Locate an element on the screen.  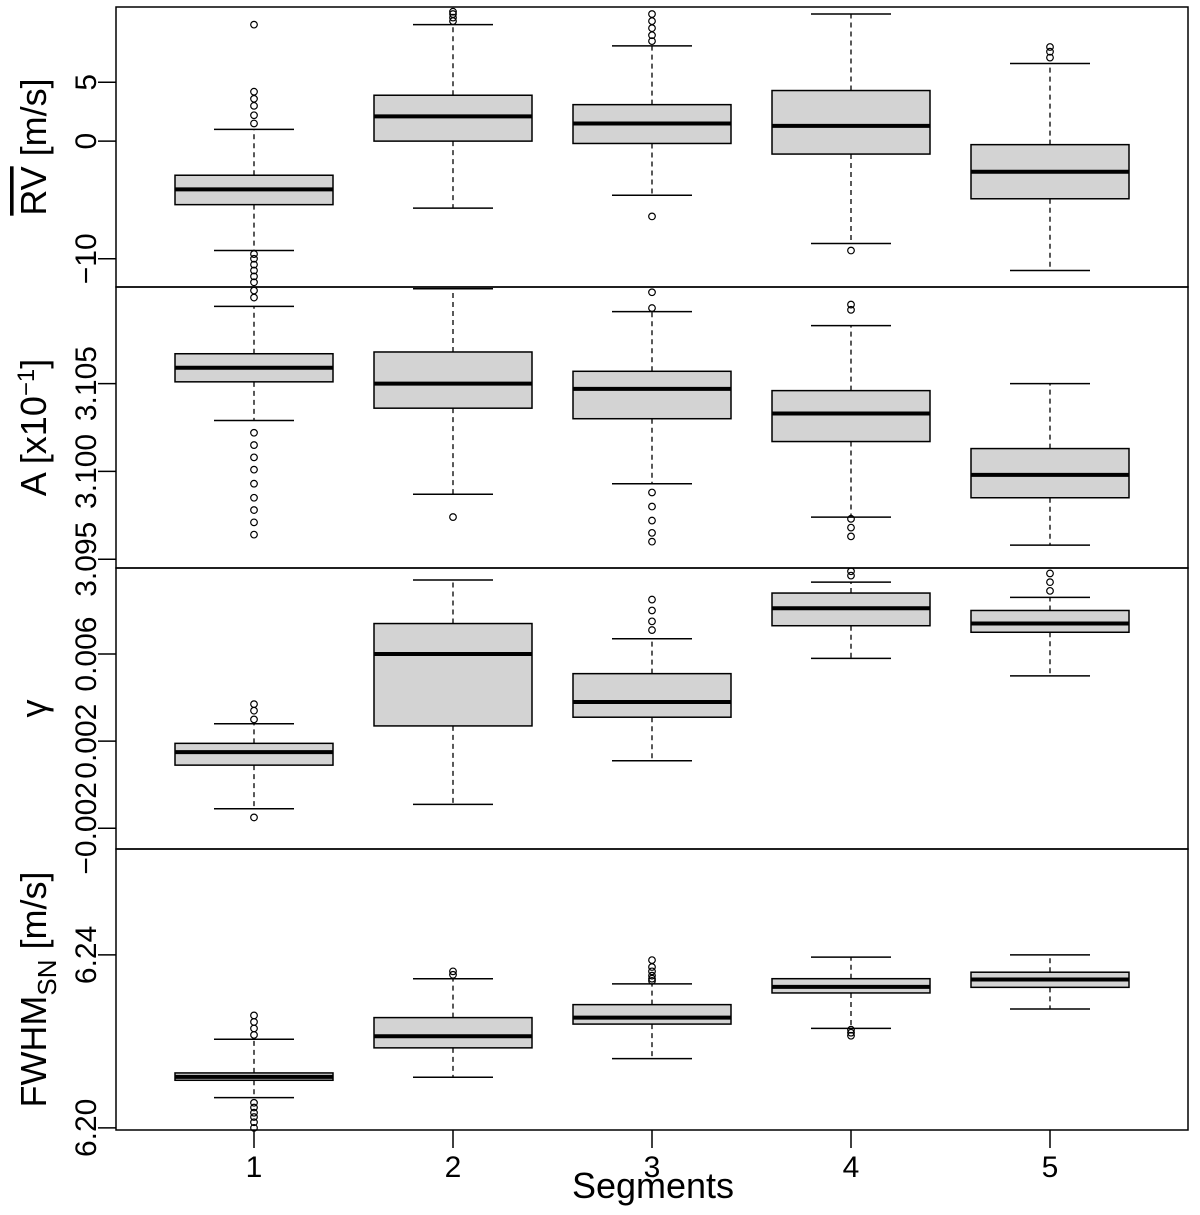
y-title-main: γ is located at coordinates (33, 709).